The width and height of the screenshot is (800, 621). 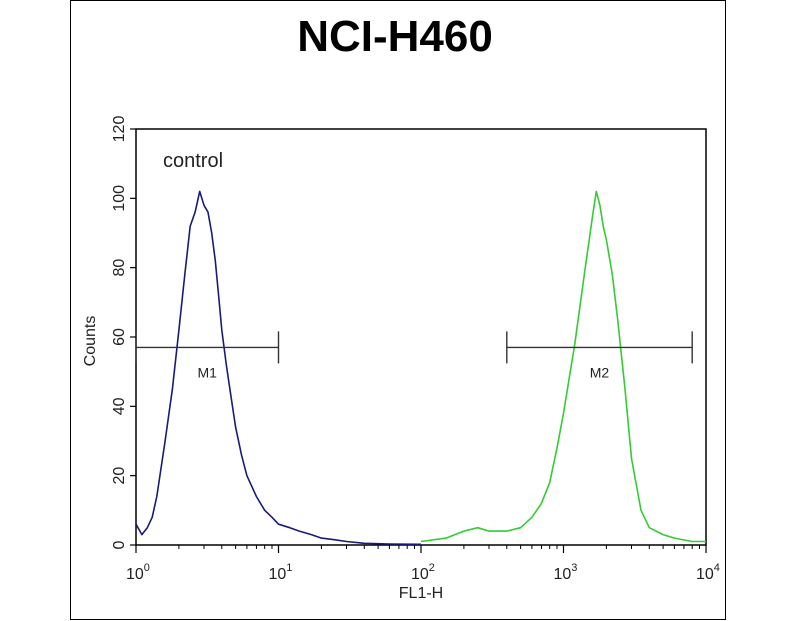 I want to click on x-tick-exponent: 2, so click(x=432, y=568).